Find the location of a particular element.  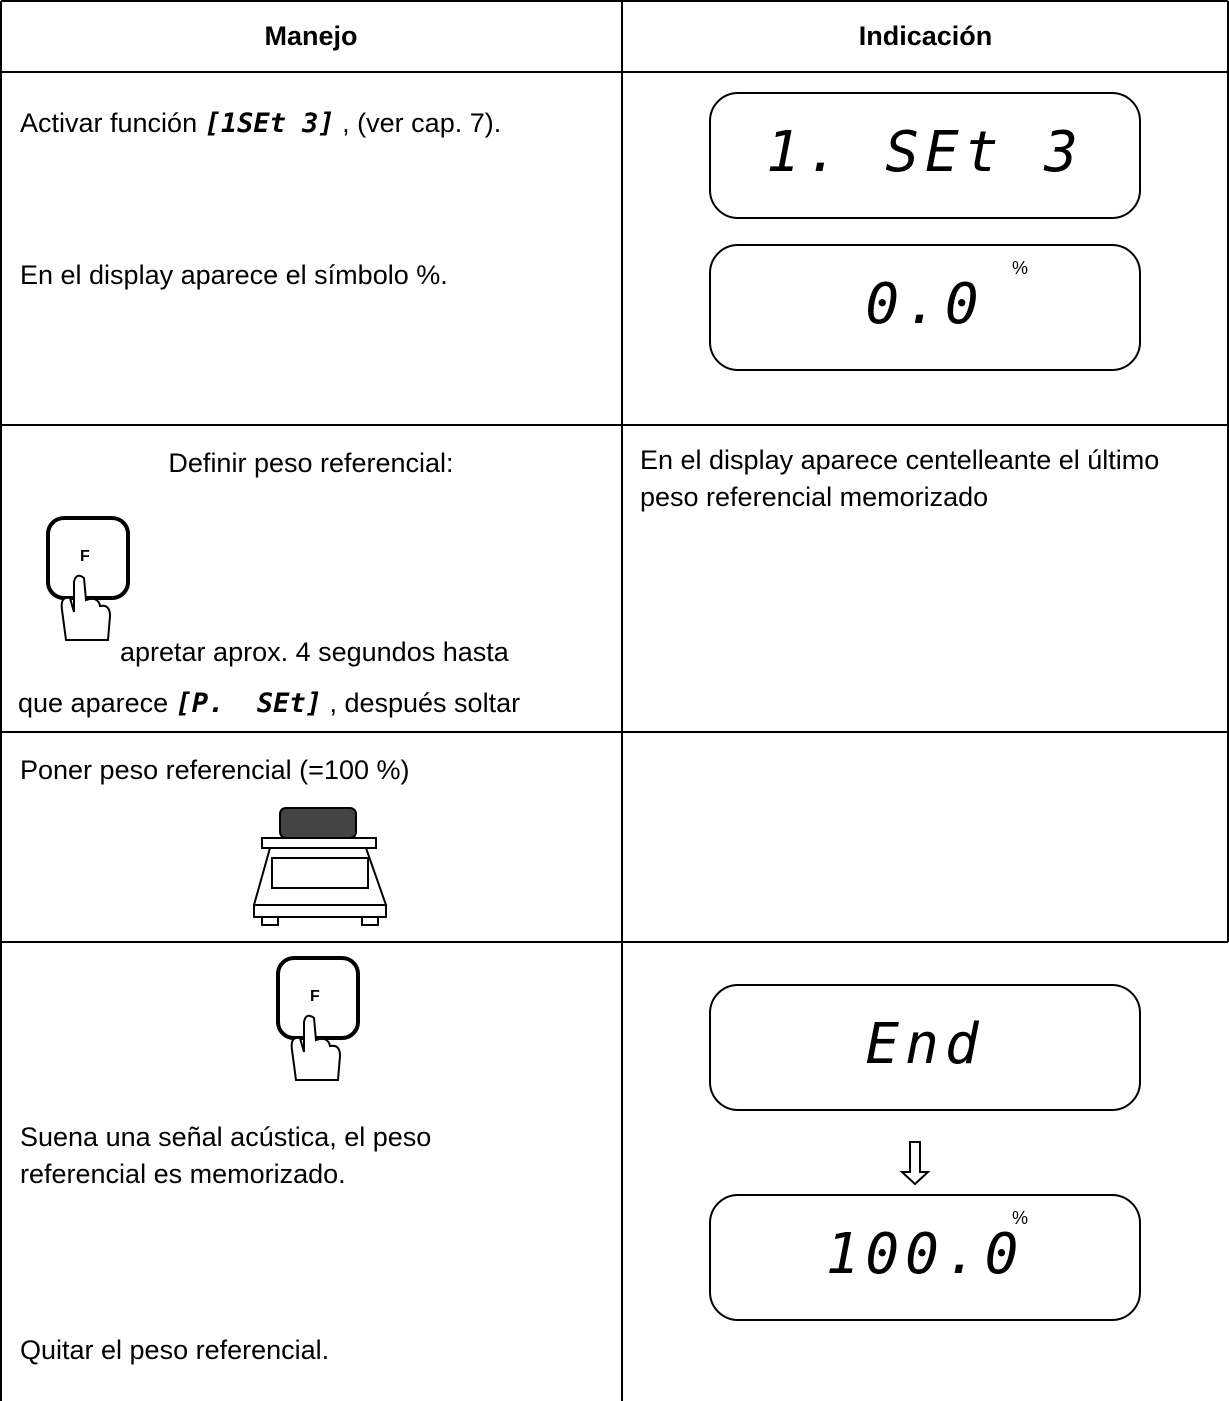

text: Quitar el peso referencial. is located at coordinates (175, 1350).